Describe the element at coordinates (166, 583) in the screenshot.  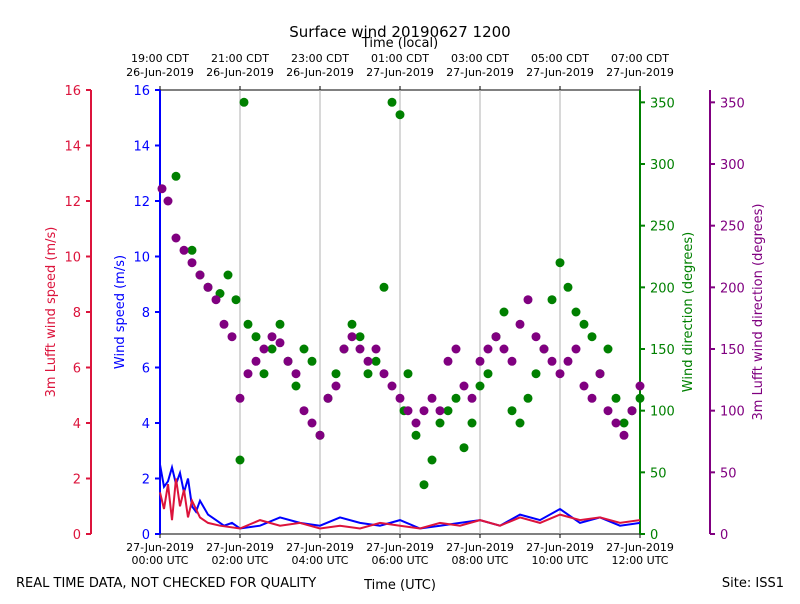
I see `quality-disclaimer: REAL TIME DATA, NOT CHECKED FOR QUALITY` at that location.